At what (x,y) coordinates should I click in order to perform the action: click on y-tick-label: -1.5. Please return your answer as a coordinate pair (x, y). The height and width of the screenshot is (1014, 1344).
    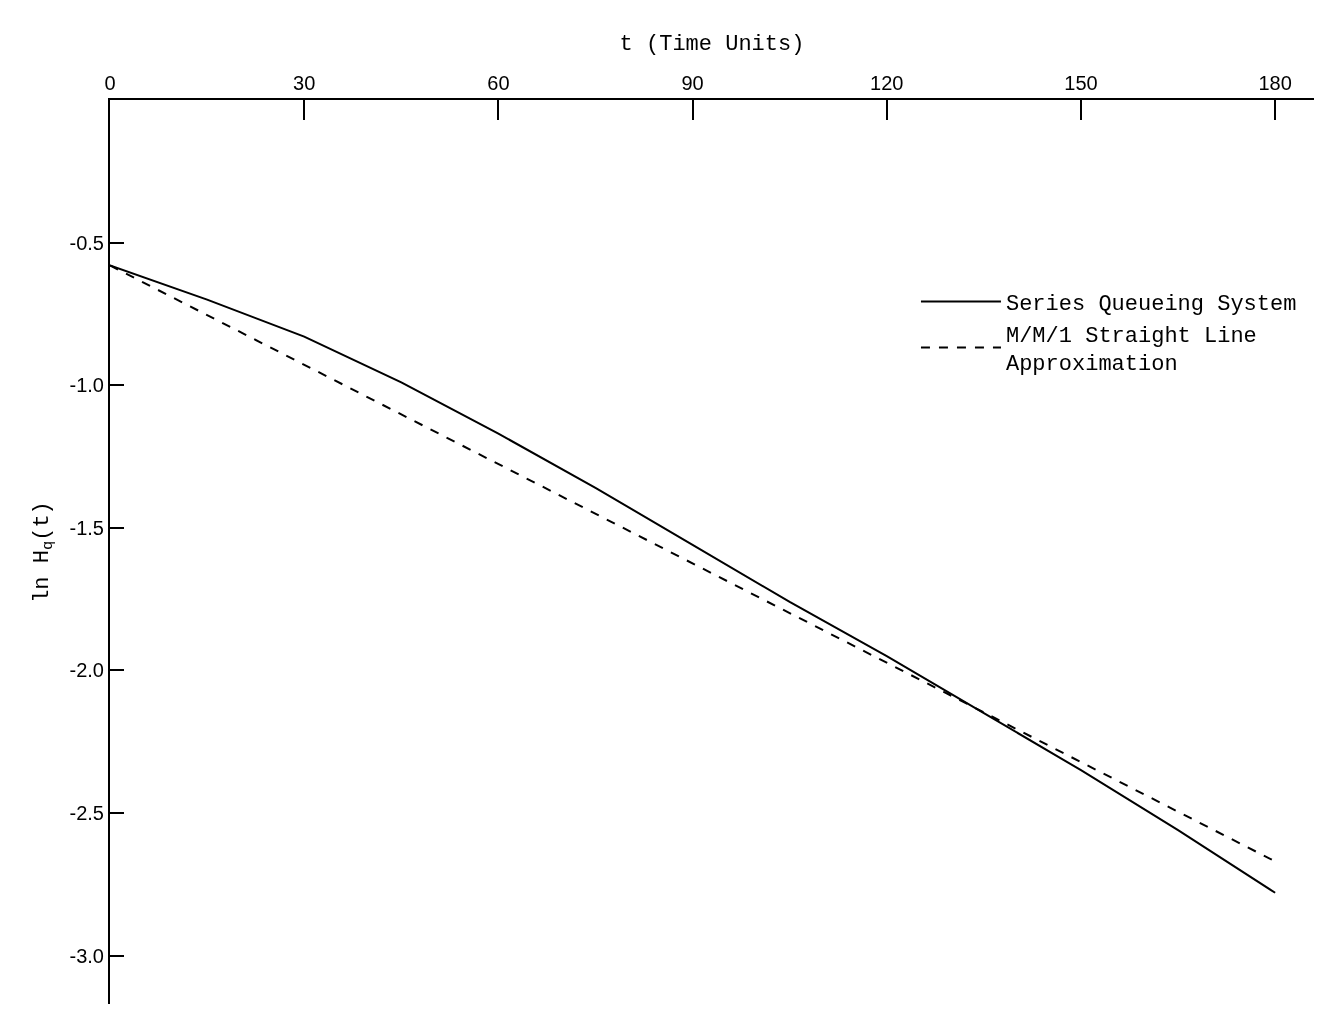
    Looking at the image, I should click on (86, 527).